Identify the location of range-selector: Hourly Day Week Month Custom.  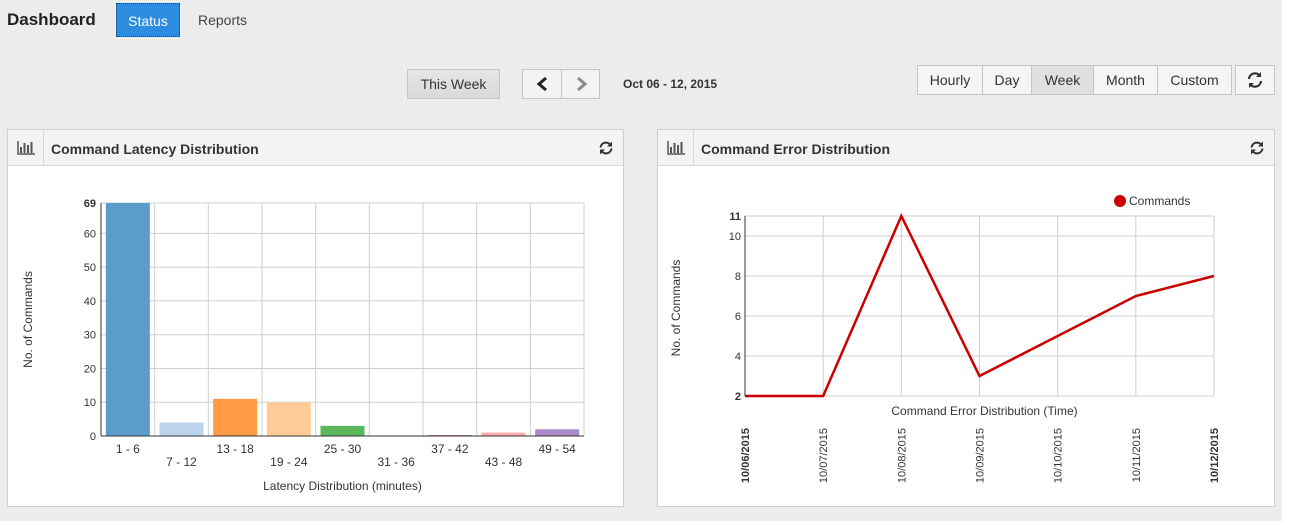
(1074, 80).